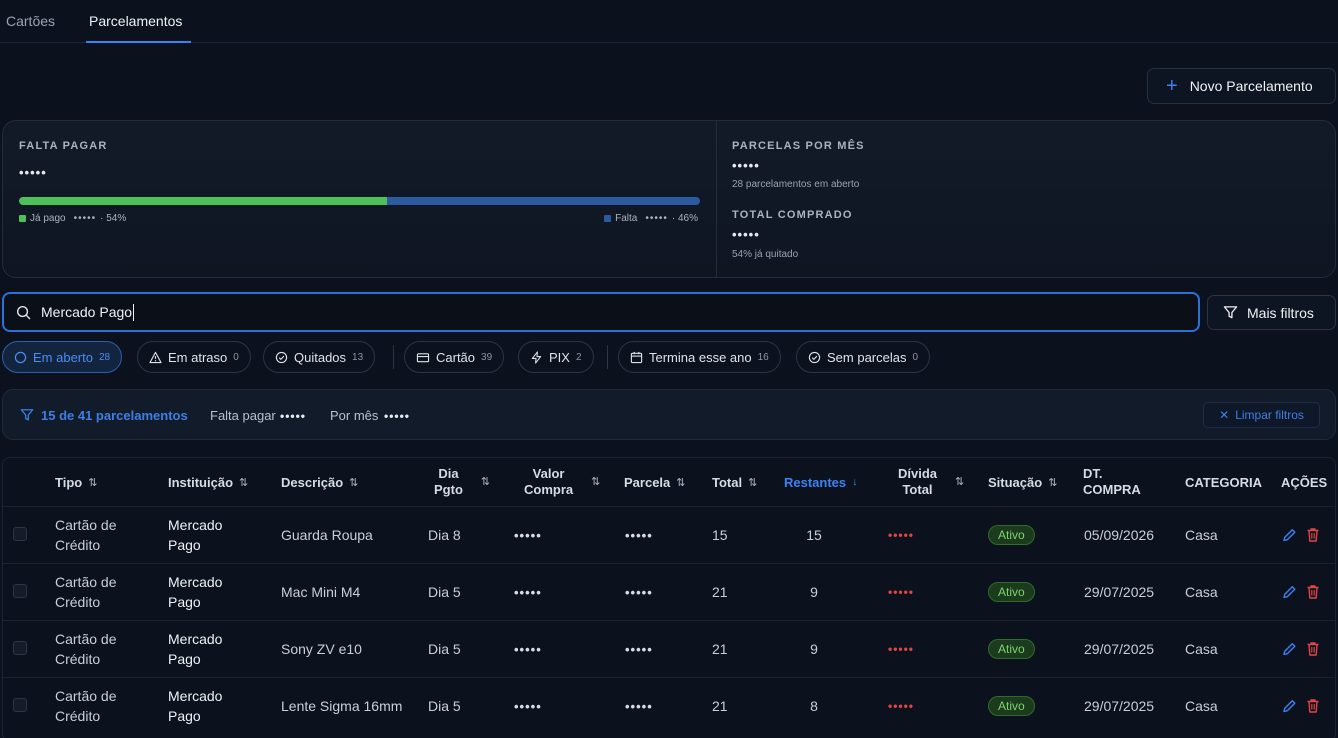 This screenshot has width=1338, height=738. I want to click on chip-termina-esse-ano: Termina esse ano 16, so click(699, 357).